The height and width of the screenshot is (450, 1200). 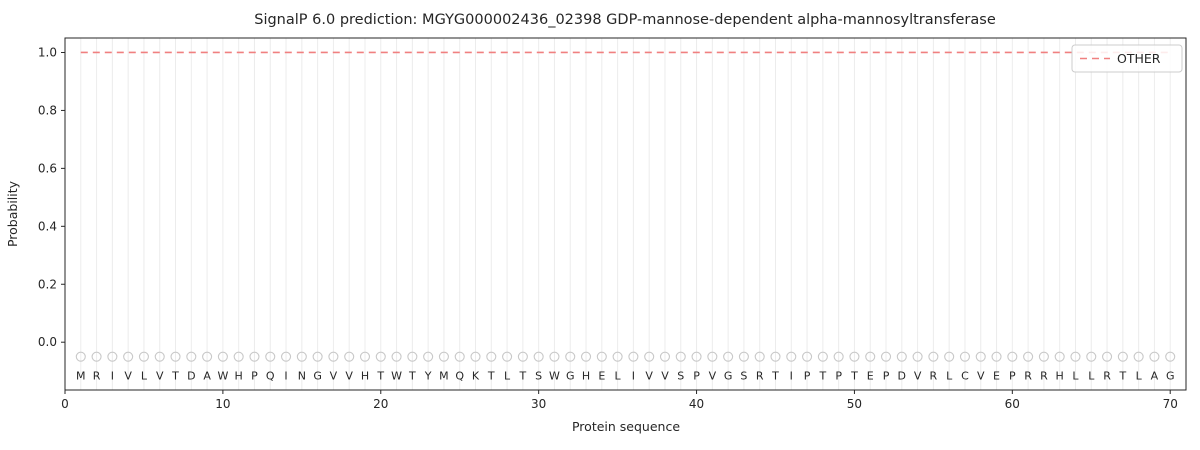 What do you see at coordinates (476, 375) in the screenshot?
I see `residue-letter: K` at bounding box center [476, 375].